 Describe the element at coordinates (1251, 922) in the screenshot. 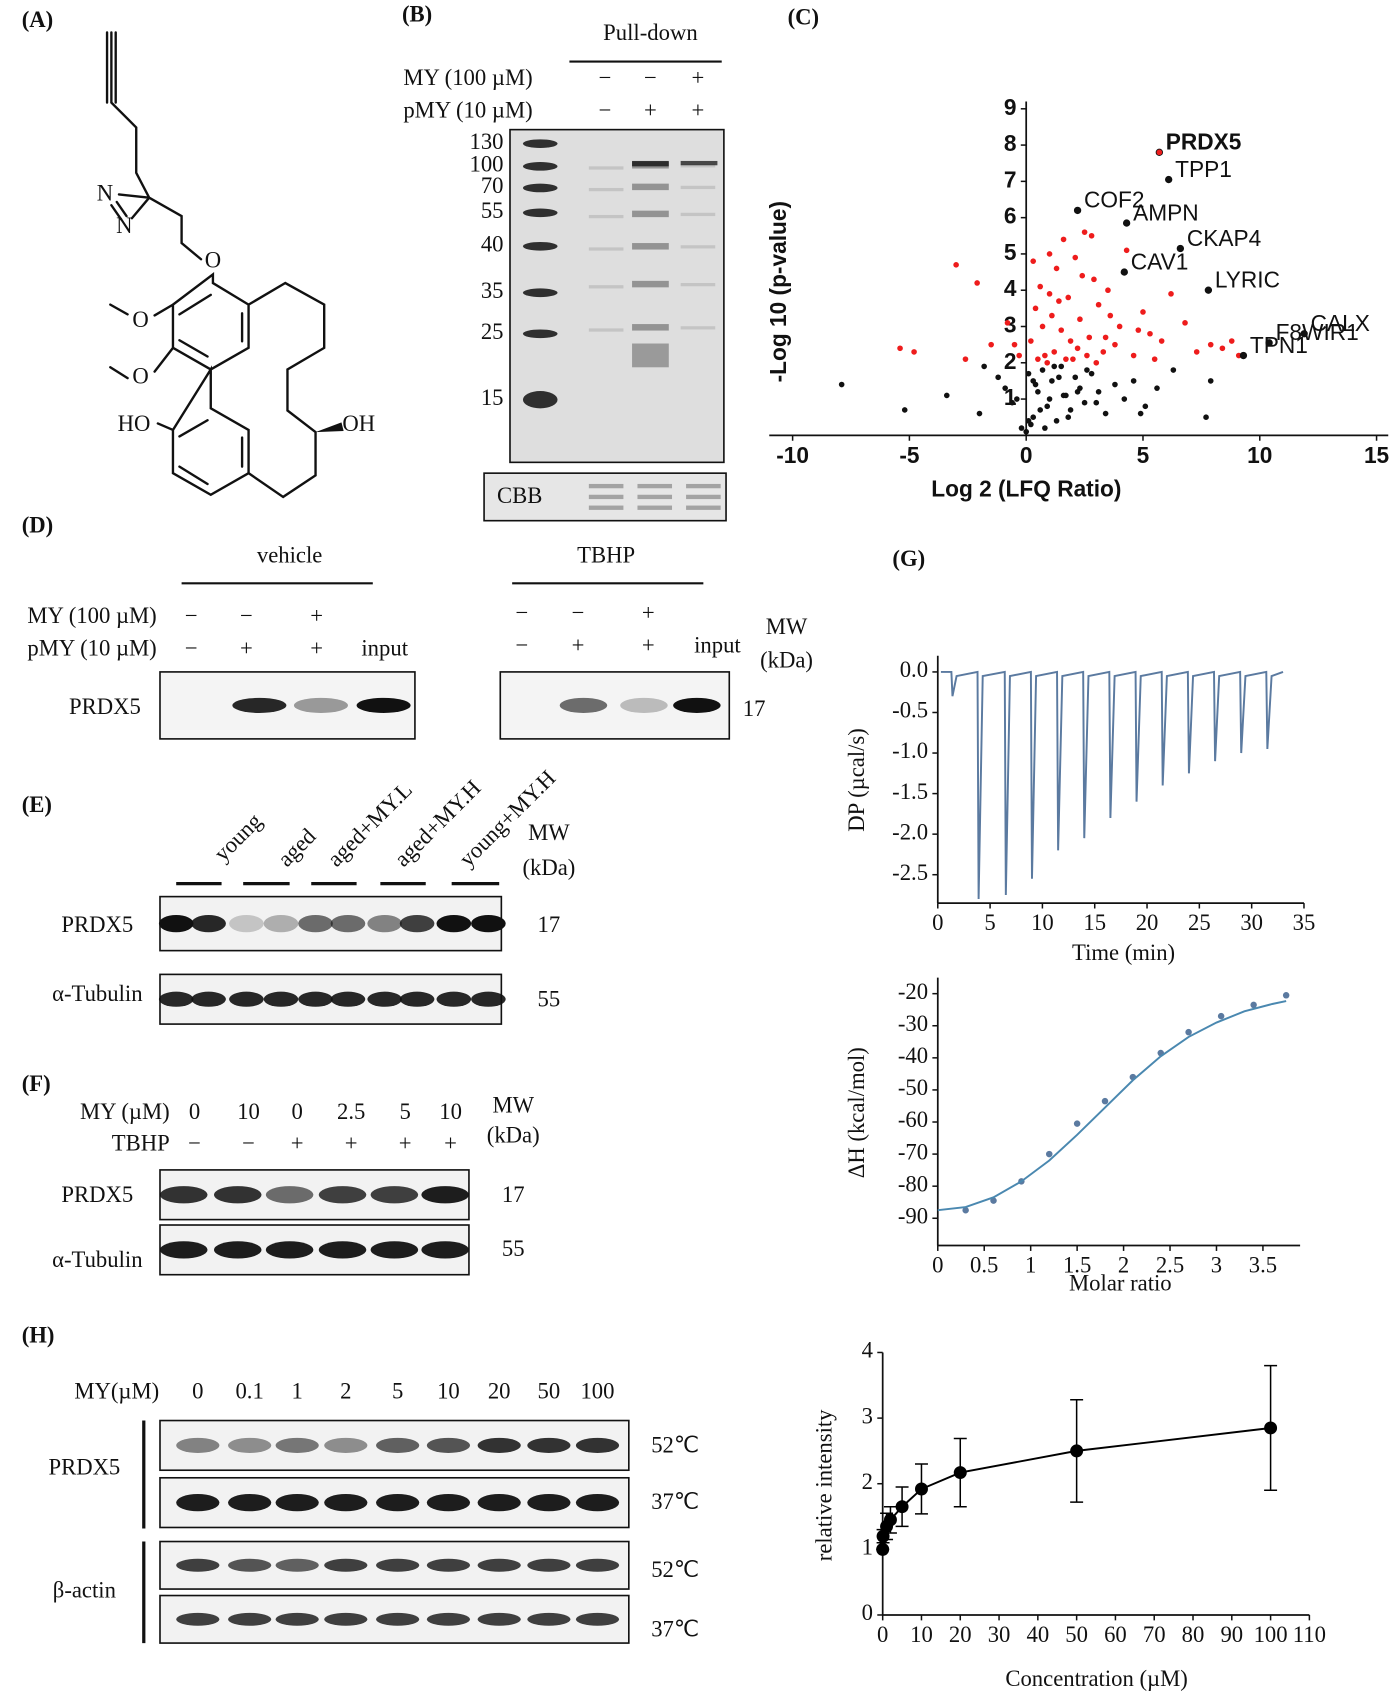

I see `x-tick-label: 30` at that location.